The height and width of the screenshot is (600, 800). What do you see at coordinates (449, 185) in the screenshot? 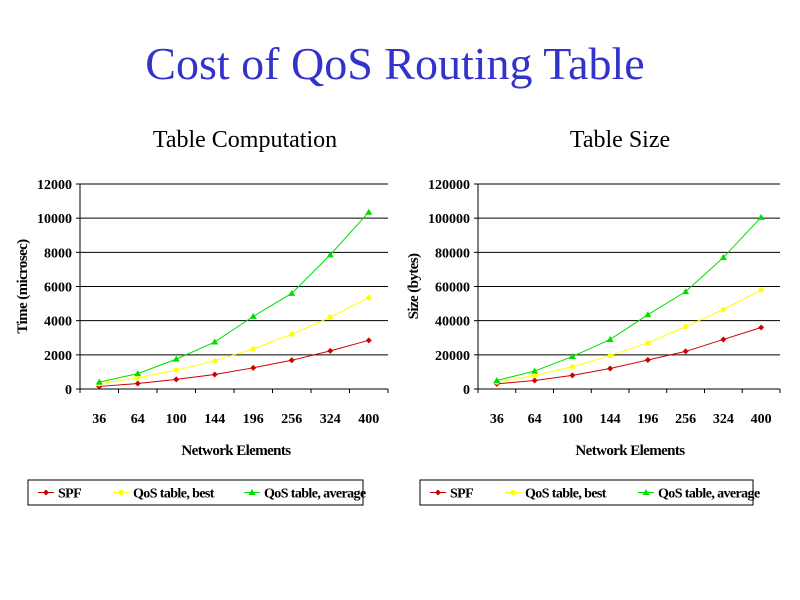
I see `y-tick-label: 120000` at bounding box center [449, 185].